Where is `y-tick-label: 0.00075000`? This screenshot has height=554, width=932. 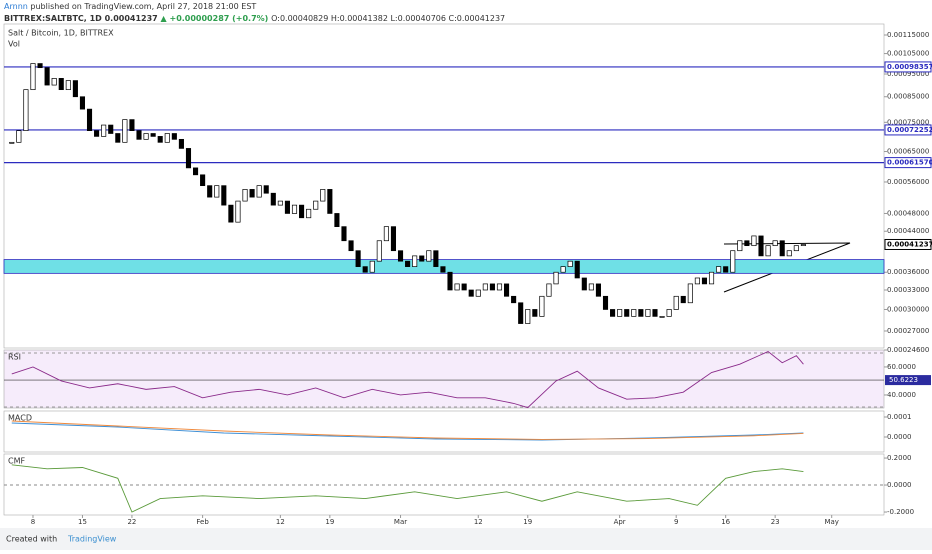 y-tick-label: 0.00075000 is located at coordinates (908, 122).